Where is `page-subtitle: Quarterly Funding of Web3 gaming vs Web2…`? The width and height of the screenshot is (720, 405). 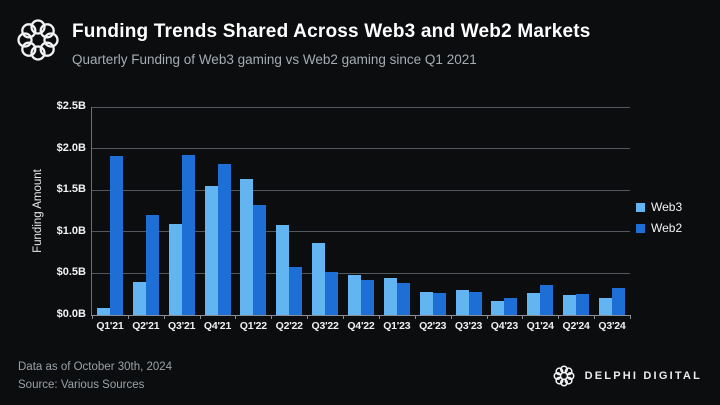 page-subtitle: Quarterly Funding of Web3 gaming vs Web2… is located at coordinates (274, 59).